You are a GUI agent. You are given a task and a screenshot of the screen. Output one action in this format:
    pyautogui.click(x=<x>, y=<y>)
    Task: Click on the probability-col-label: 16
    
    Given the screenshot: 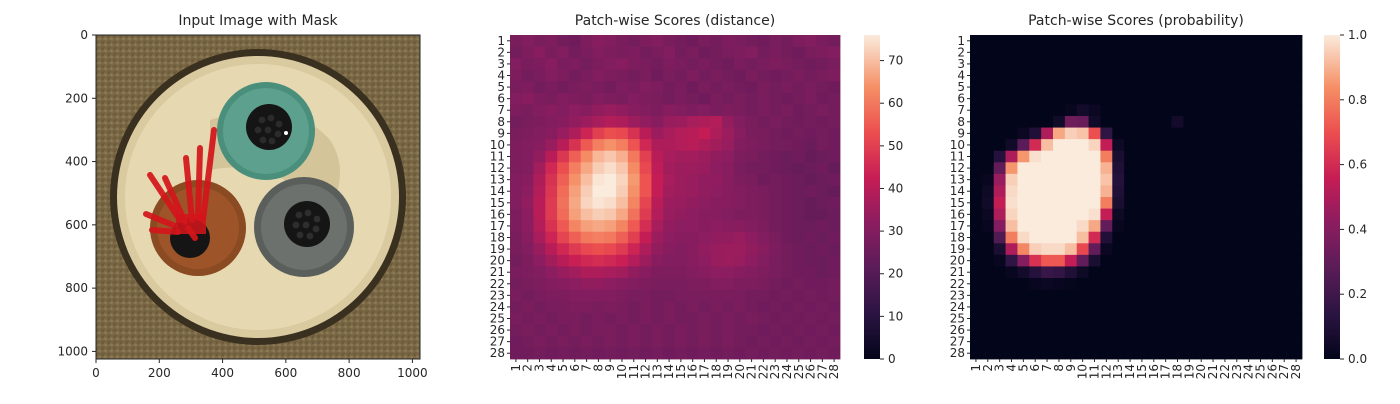 What is the action you would take?
    pyautogui.click(x=1154, y=371)
    